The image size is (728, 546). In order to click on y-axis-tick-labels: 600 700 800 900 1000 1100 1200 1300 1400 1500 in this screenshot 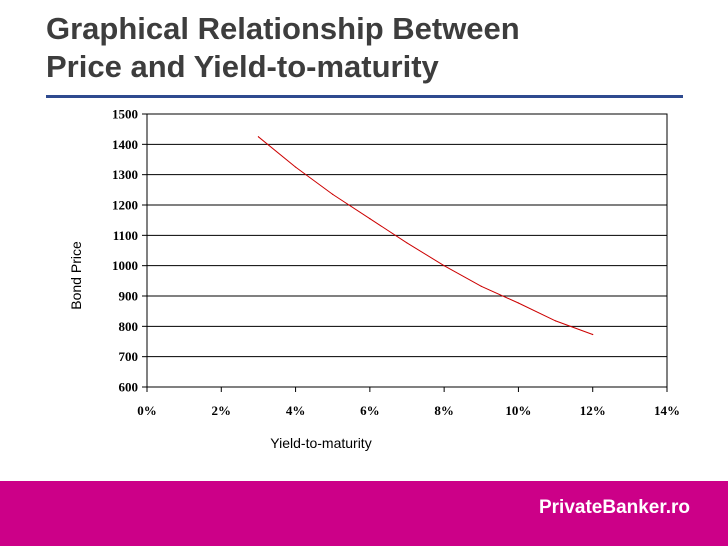, I will do `click(129, 251)`.